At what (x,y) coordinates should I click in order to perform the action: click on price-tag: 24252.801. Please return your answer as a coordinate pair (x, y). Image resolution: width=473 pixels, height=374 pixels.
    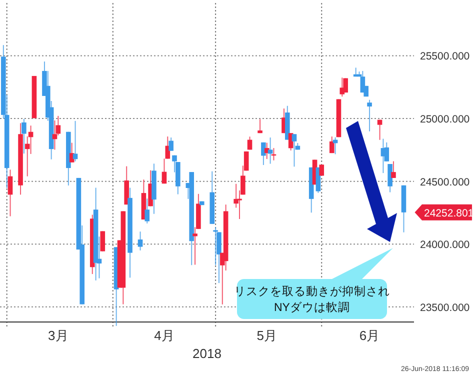
    Looking at the image, I should click on (443, 212).